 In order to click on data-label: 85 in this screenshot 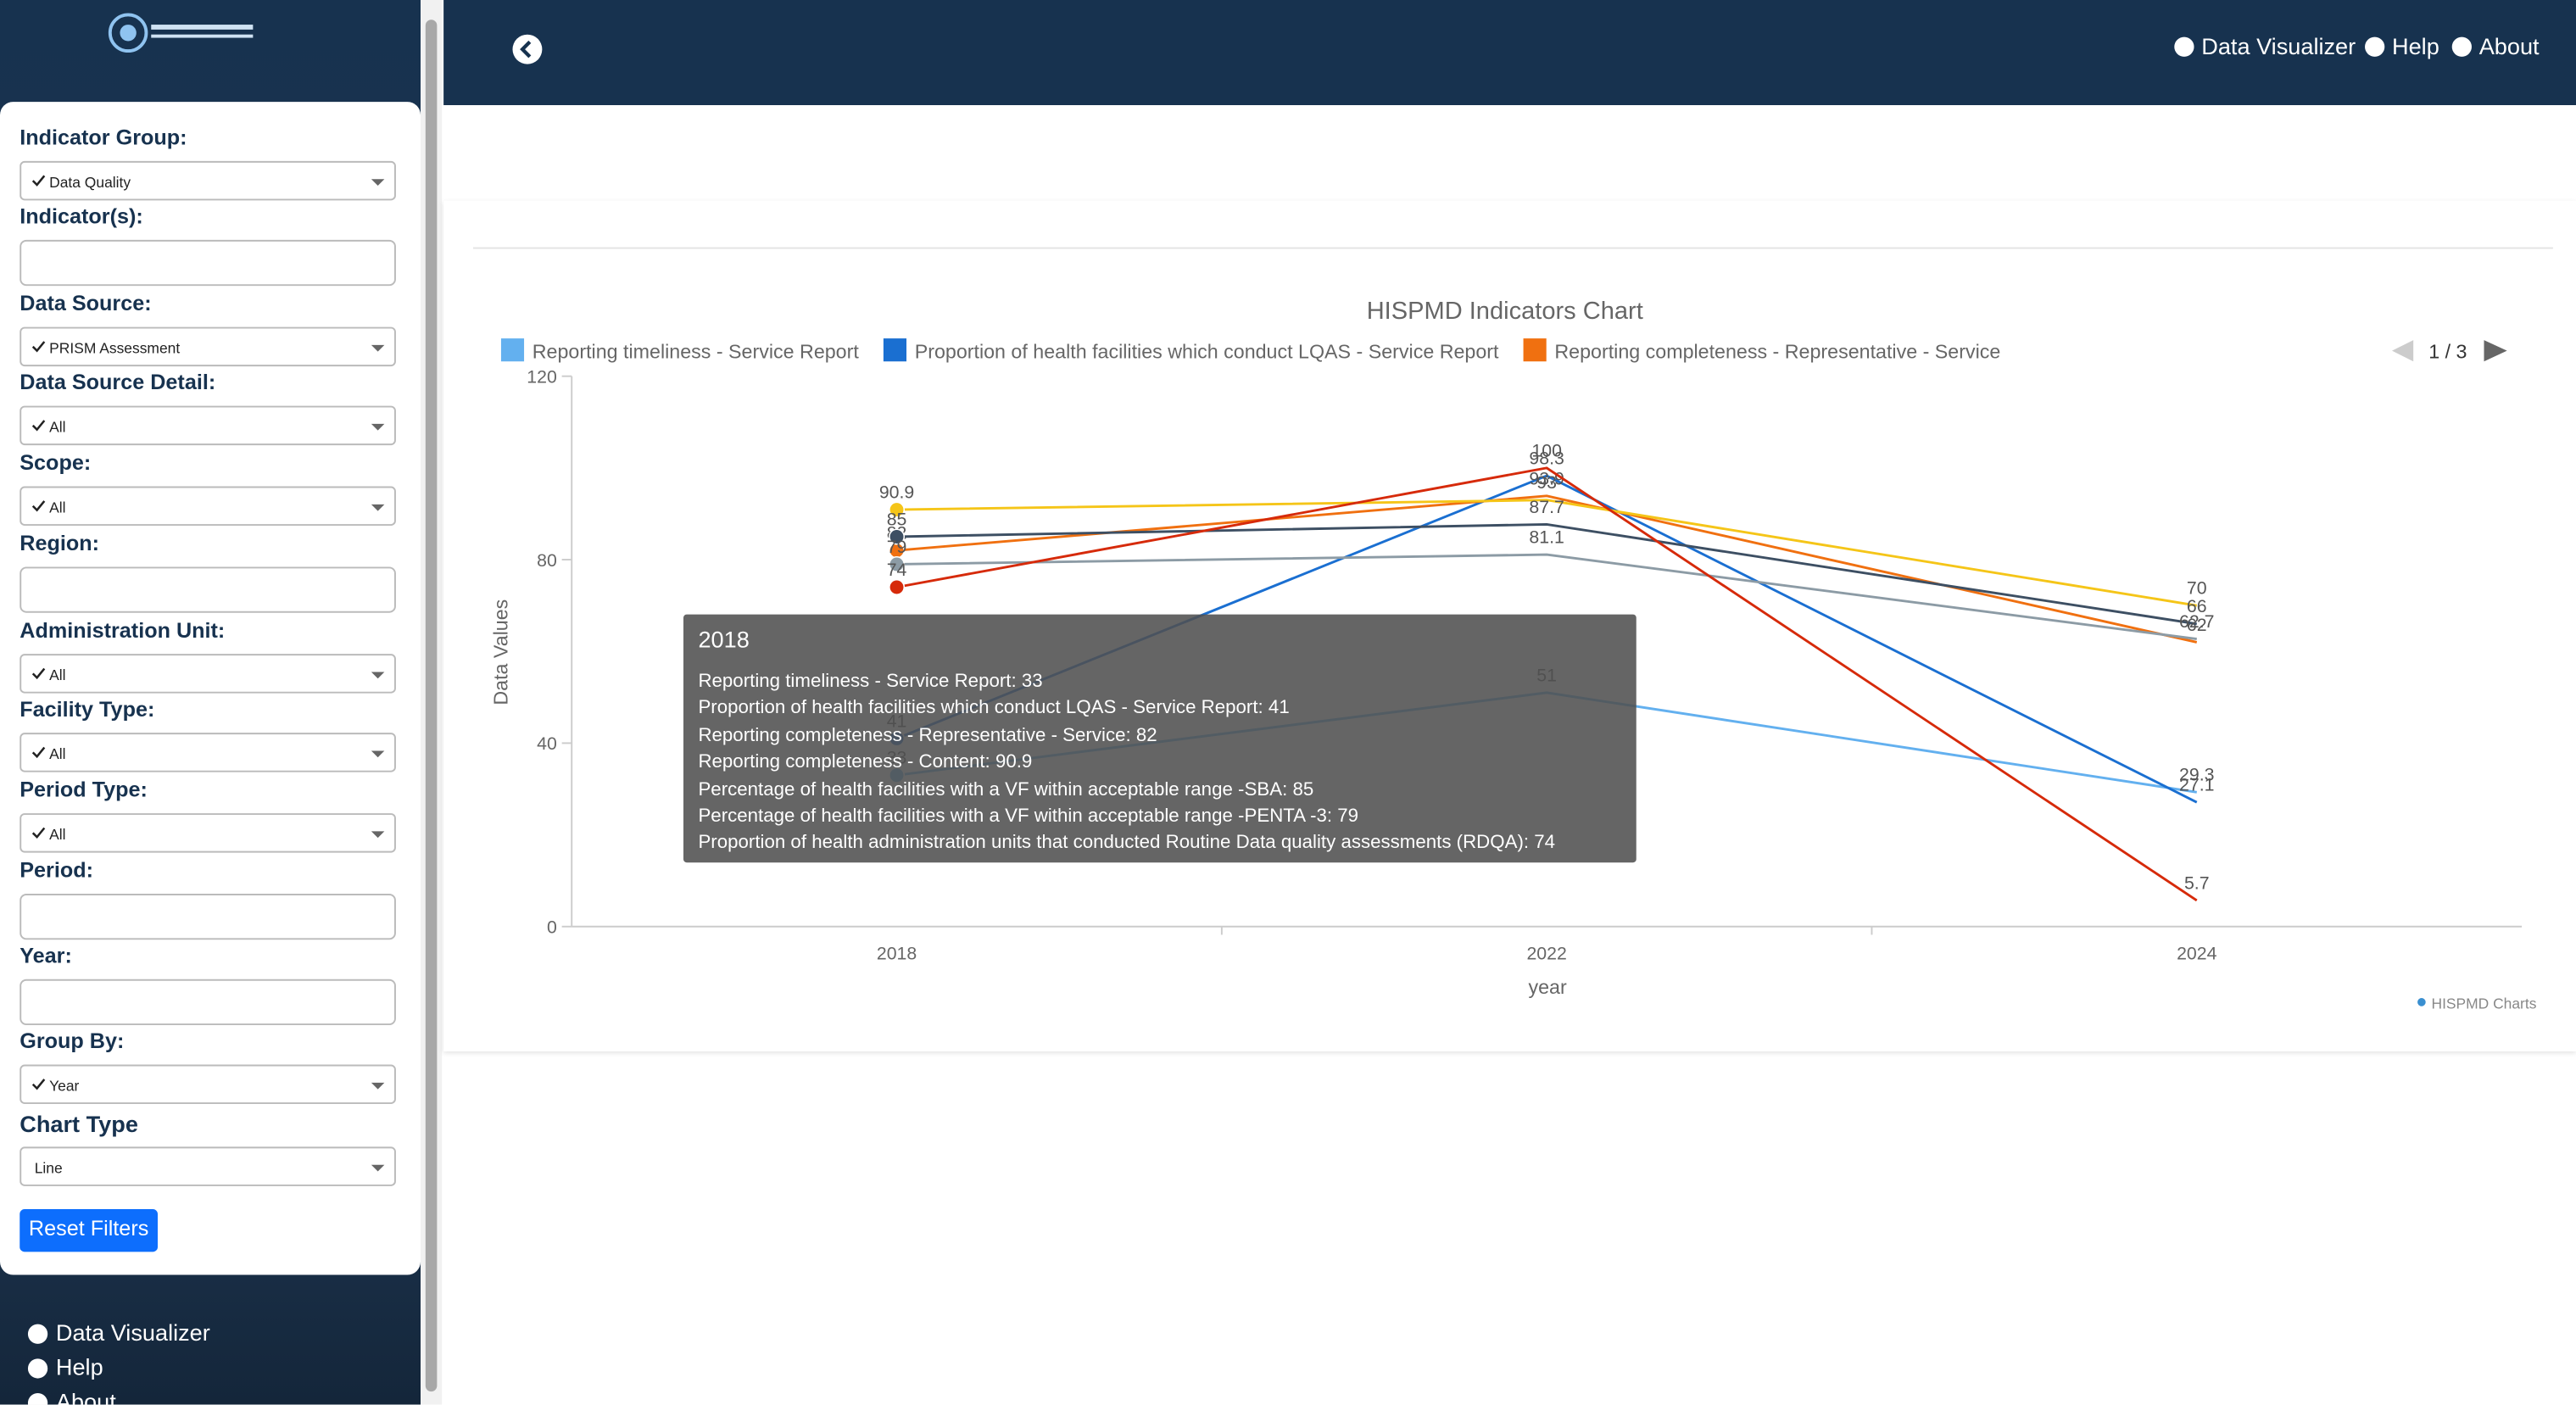, I will do `click(897, 519)`.